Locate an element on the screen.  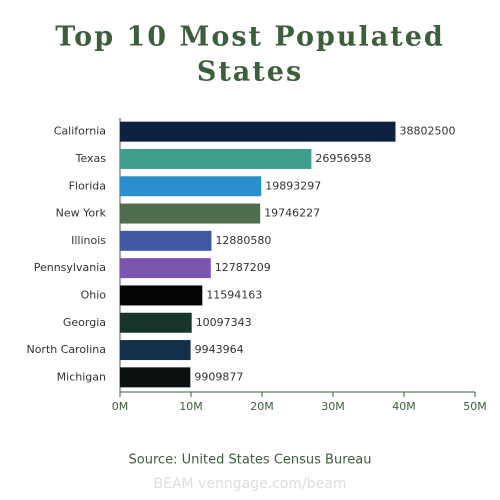
value-label: 26956958 is located at coordinates (343, 158).